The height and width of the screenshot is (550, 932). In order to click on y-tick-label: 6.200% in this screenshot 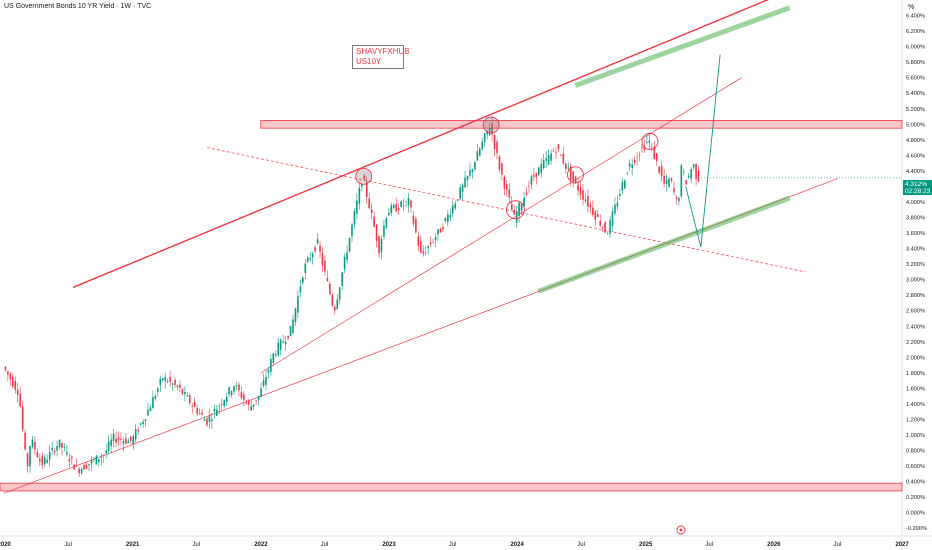, I will do `click(915, 32)`.